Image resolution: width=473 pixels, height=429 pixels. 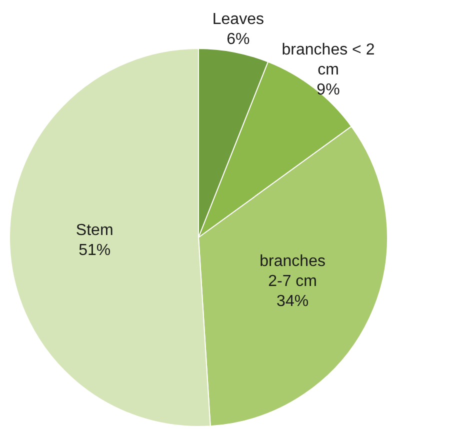 What do you see at coordinates (95, 231) in the screenshot?
I see `slice-label: Stem` at bounding box center [95, 231].